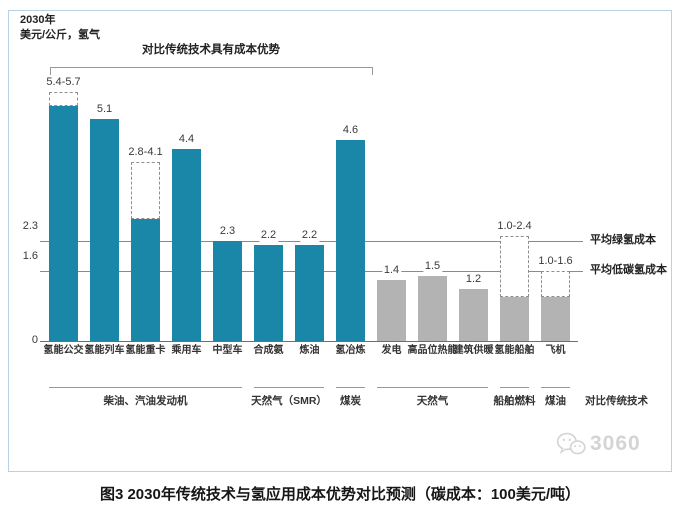 The width and height of the screenshot is (679, 513). Describe the element at coordinates (211, 67) in the screenshot. I see `bracket-line` at that location.